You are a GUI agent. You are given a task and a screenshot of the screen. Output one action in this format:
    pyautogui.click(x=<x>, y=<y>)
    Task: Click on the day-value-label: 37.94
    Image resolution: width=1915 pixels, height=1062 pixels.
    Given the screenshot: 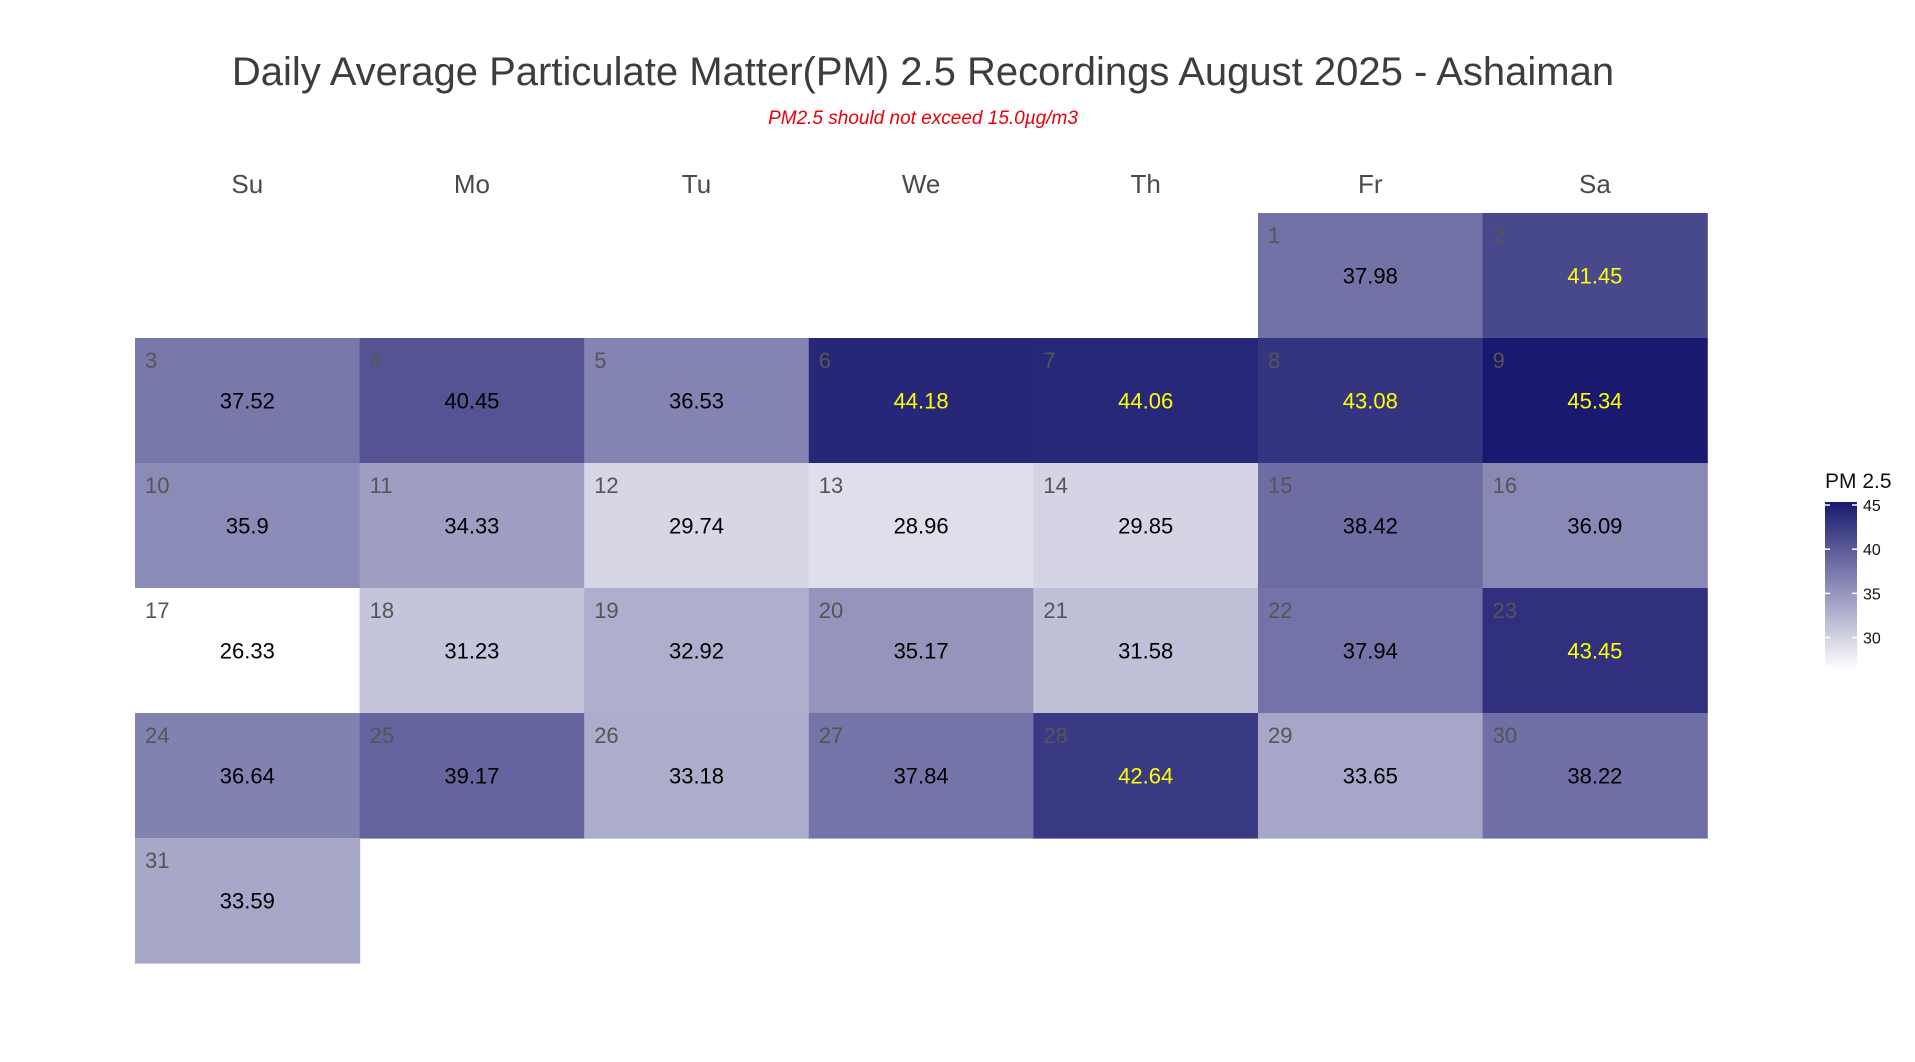 What is the action you would take?
    pyautogui.click(x=1370, y=651)
    